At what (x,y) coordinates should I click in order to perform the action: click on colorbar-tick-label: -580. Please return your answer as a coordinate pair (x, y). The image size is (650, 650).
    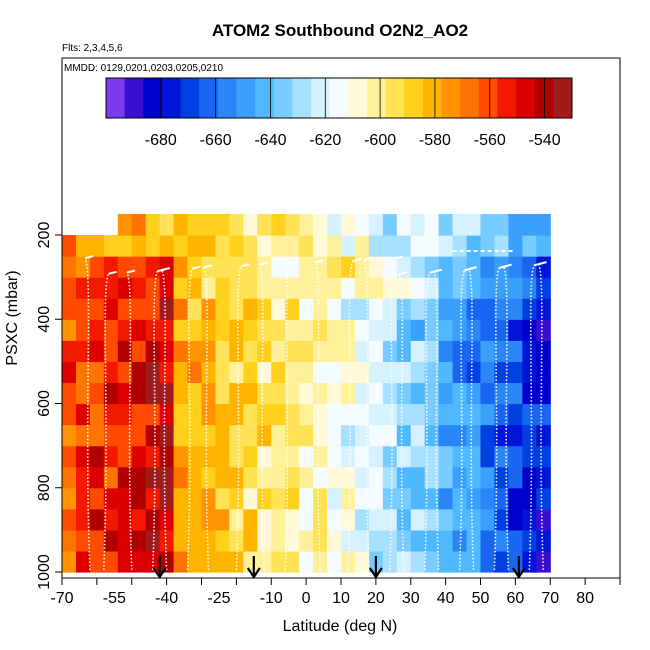
    Looking at the image, I should click on (435, 140).